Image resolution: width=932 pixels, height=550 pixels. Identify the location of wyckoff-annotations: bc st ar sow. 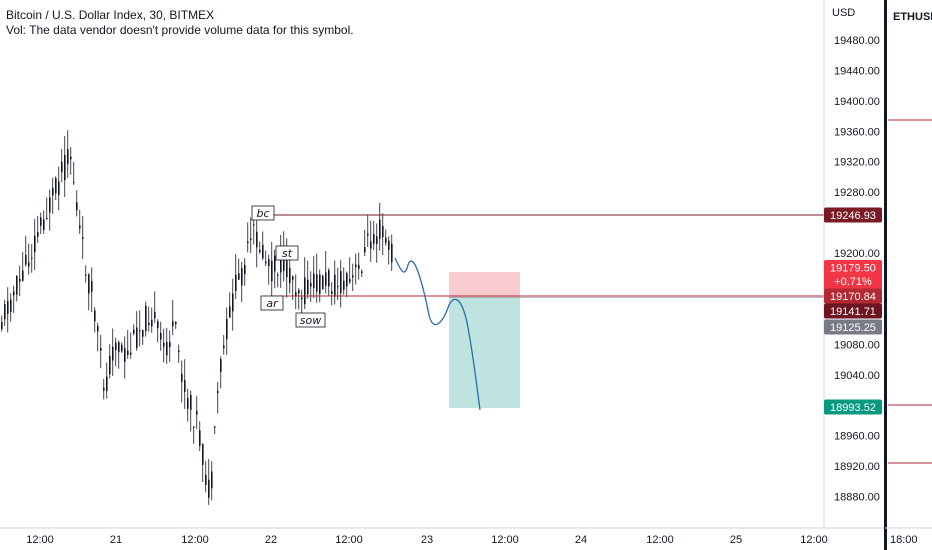
(288, 266).